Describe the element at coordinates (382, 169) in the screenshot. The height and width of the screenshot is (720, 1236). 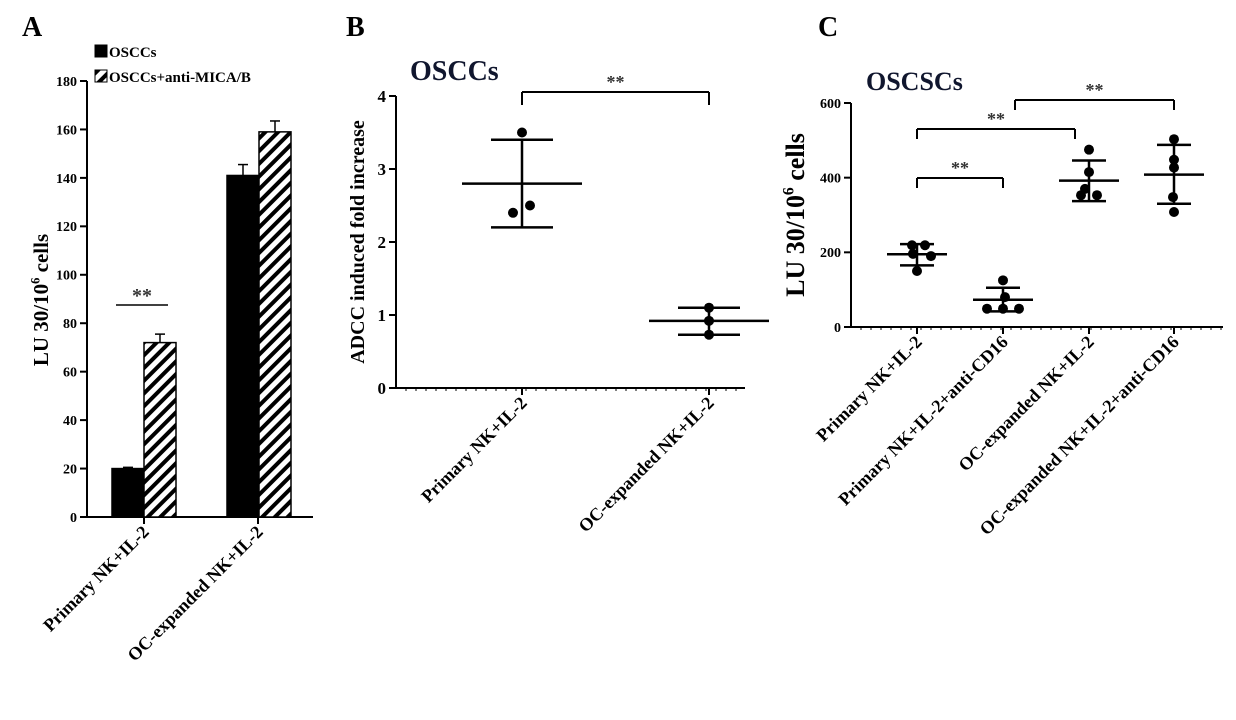
I see `y-tick-label: 3` at that location.